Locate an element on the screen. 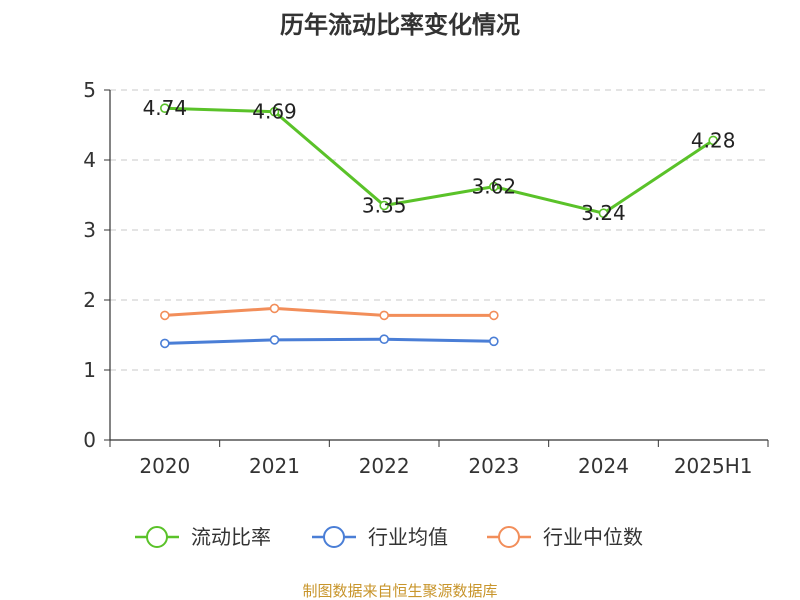 The height and width of the screenshot is (600, 800). y-tick-label: 2 is located at coordinates (89, 300).